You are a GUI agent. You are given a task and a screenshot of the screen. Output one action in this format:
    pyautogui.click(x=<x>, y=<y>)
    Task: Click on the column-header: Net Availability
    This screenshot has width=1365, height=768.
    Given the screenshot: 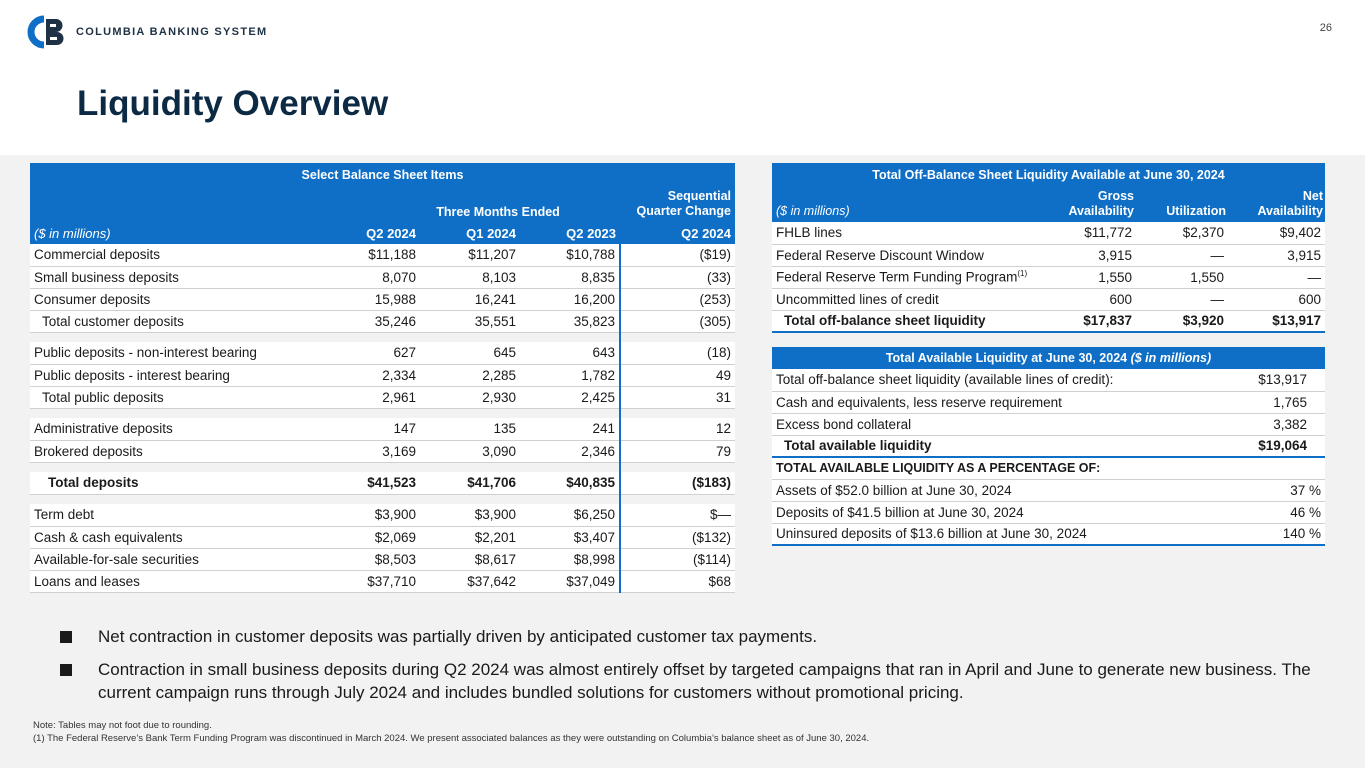 What is the action you would take?
    pyautogui.click(x=1276, y=204)
    